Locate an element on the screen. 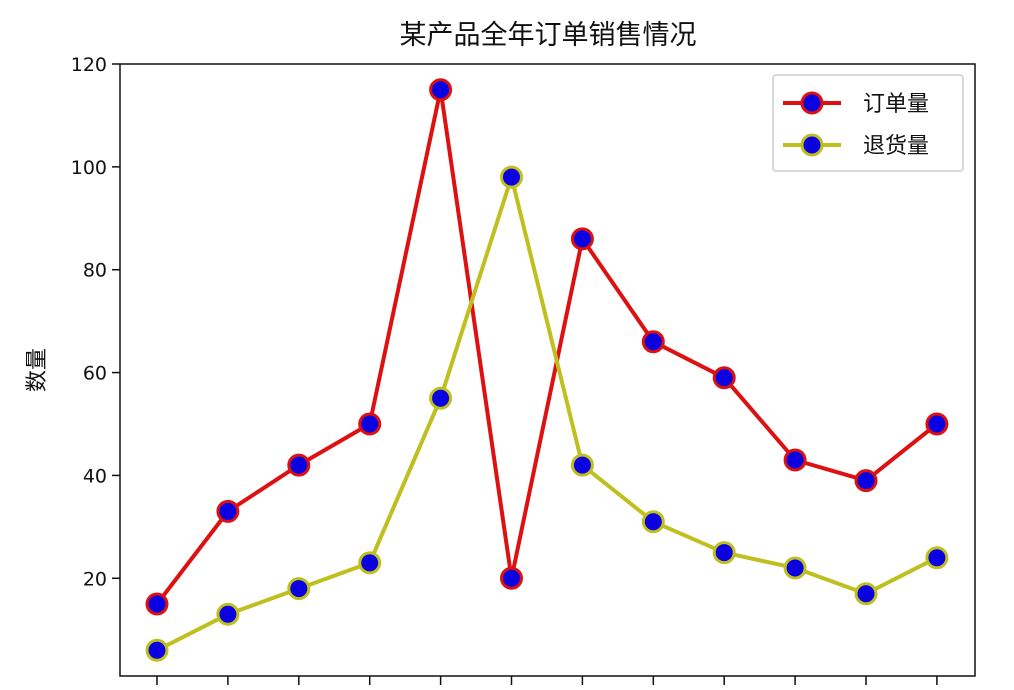 The width and height of the screenshot is (1014, 690). x-axis-ticks is located at coordinates (547, 680).